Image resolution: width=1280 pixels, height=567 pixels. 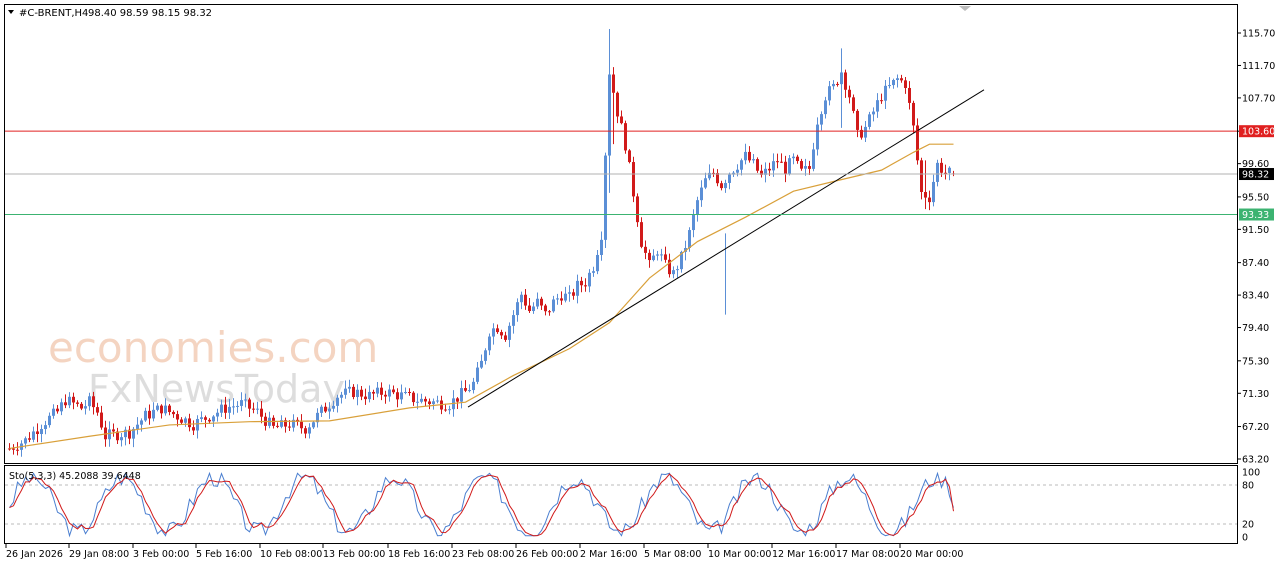 What do you see at coordinates (1258, 66) in the screenshot?
I see `y-tick-label: 111.70` at bounding box center [1258, 66].